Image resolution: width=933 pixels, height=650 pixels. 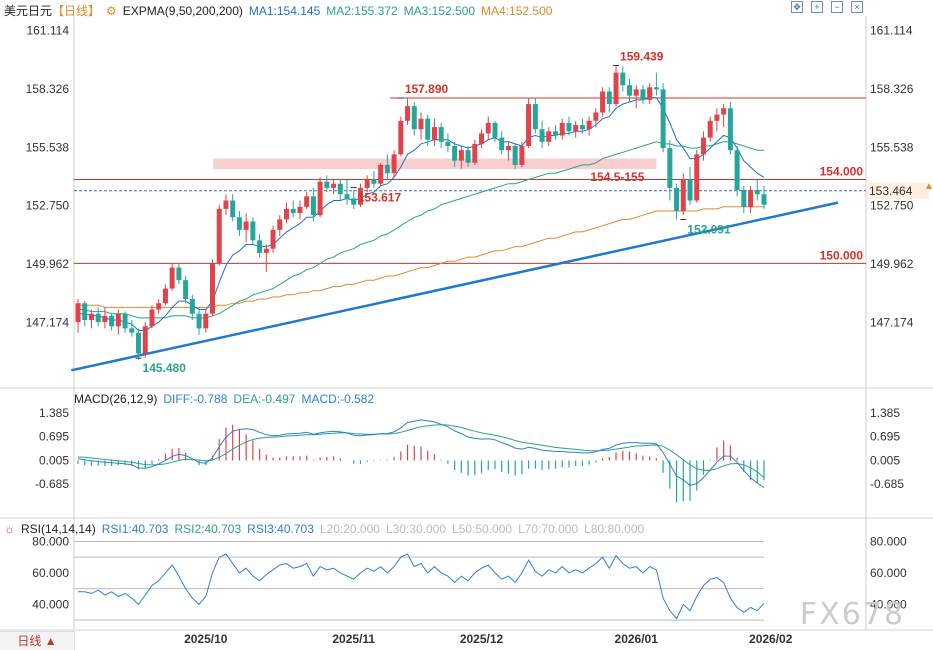 I want to click on ma2-value: MA2:155.372, so click(x=362, y=11).